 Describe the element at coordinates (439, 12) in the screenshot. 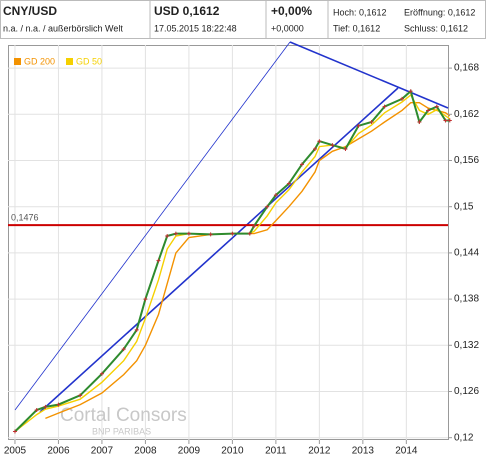

I see `open: Eröffnung: 0,1612` at that location.